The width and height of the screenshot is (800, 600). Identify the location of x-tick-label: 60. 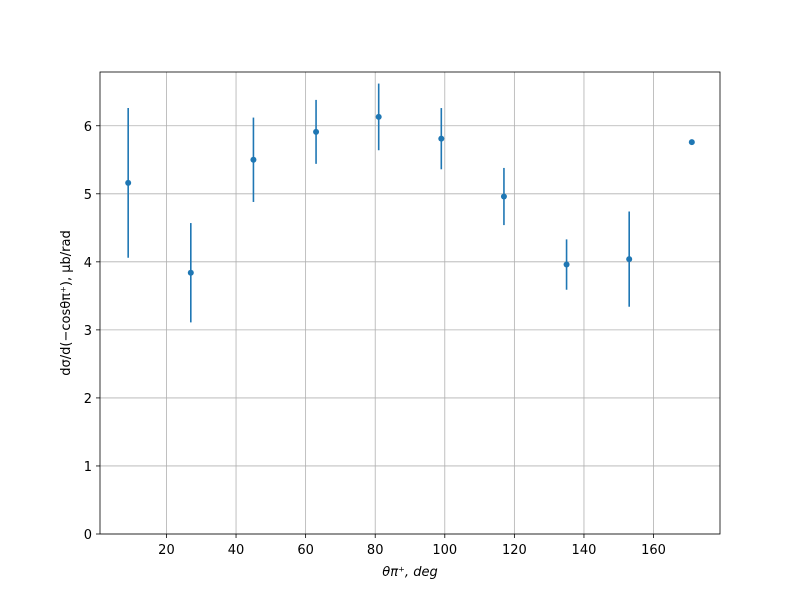
(305, 550).